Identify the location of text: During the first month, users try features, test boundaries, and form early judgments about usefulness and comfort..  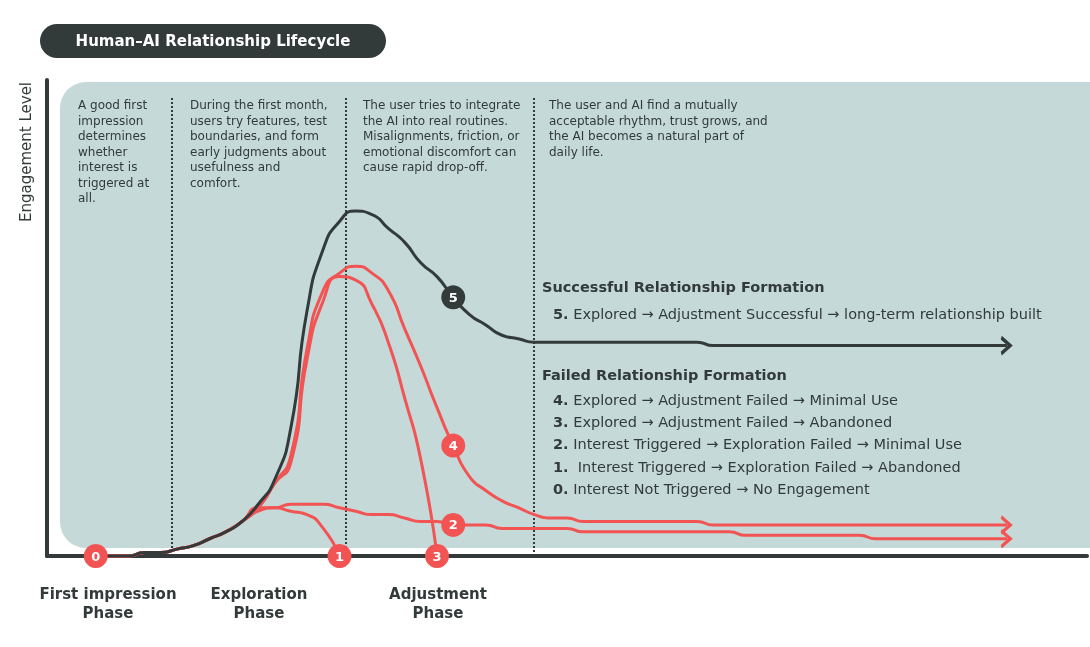
(259, 144).